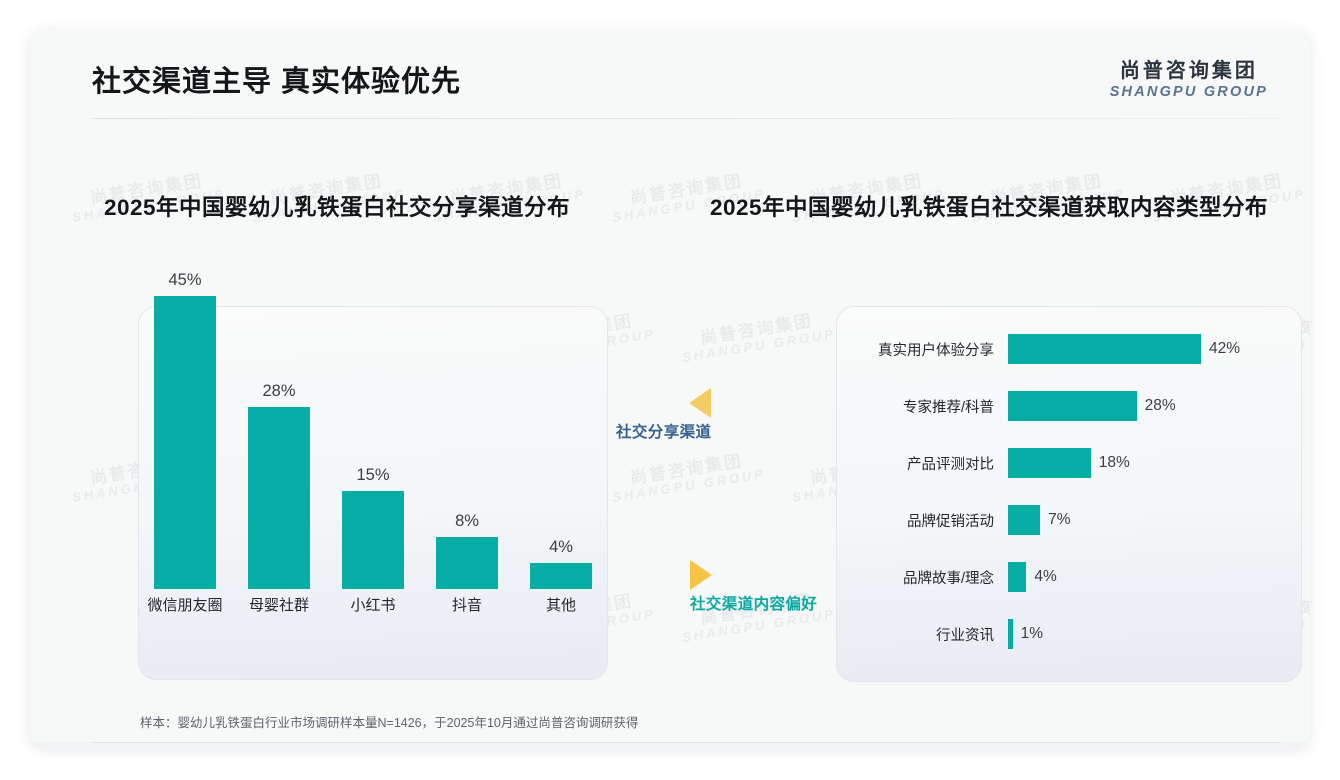 The width and height of the screenshot is (1340, 780). Describe the element at coordinates (560, 605) in the screenshot. I see `vertical-bar-category-label: 其他` at that location.